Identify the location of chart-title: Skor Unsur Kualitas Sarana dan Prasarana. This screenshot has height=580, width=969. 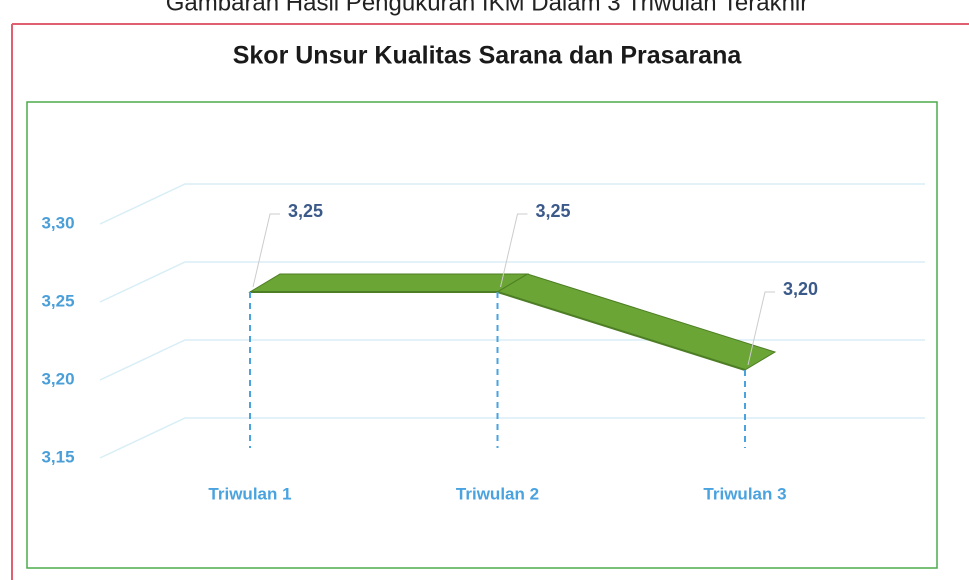
(488, 56).